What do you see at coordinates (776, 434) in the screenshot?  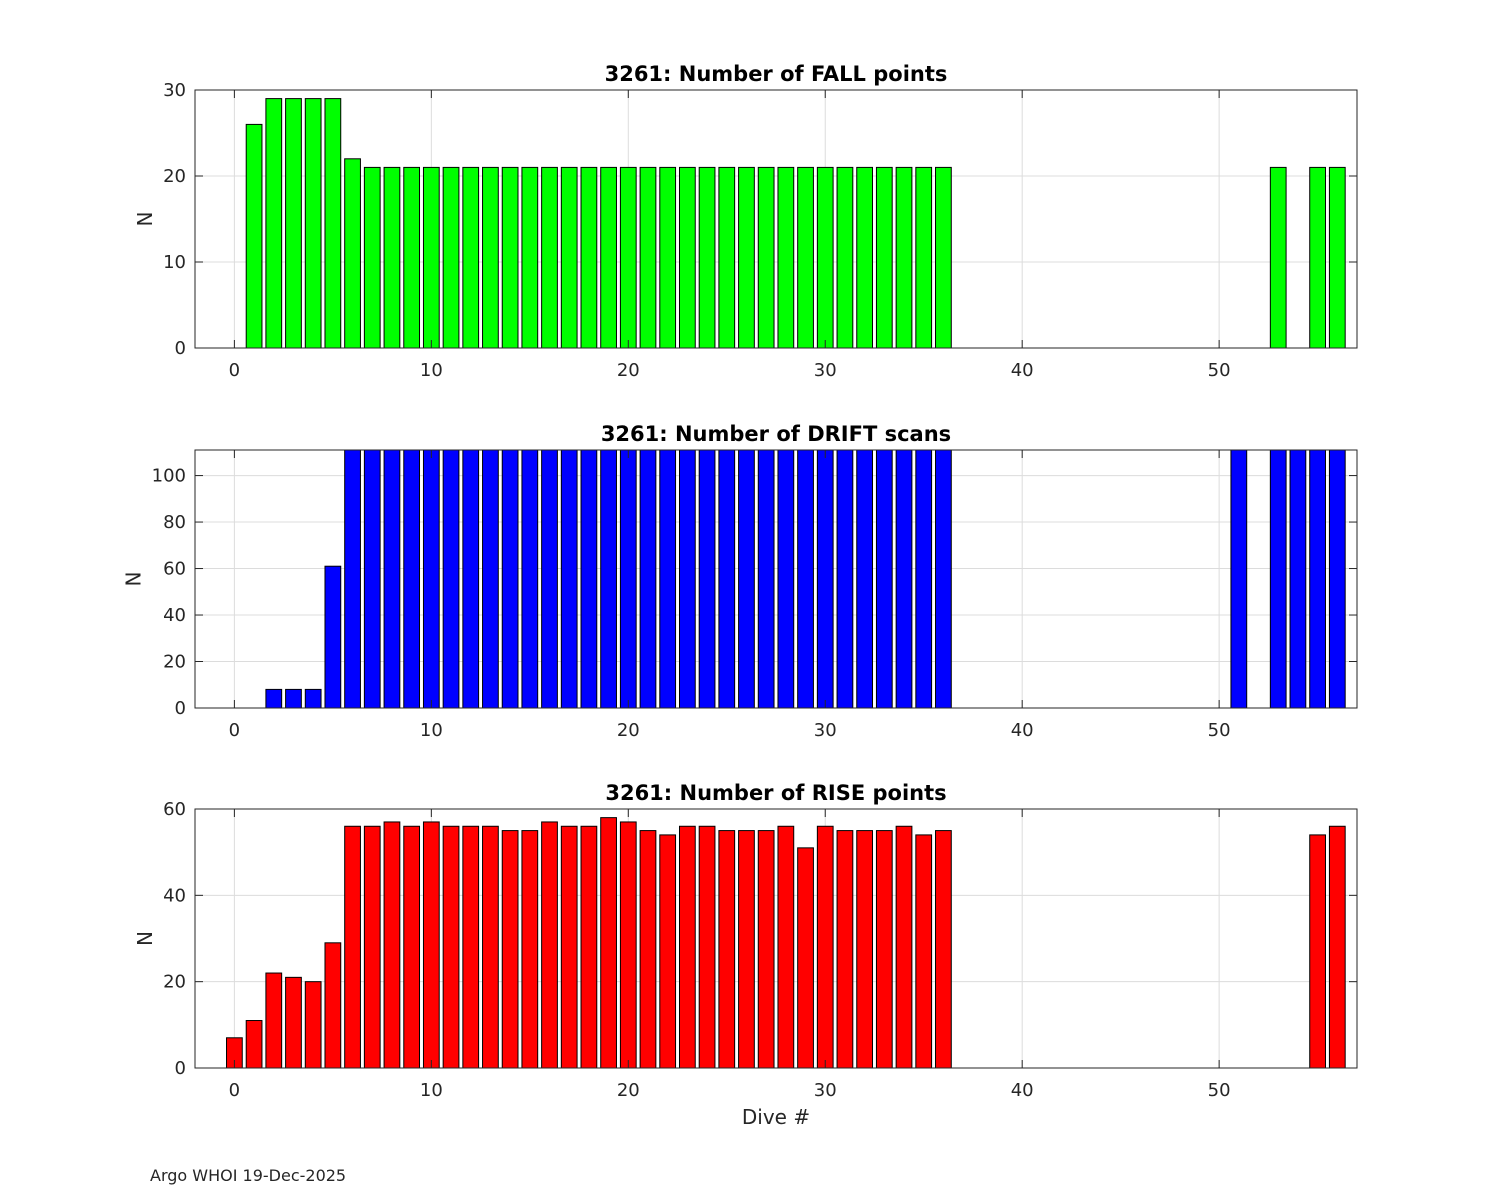 I see `chart-title: 3261: Number of DRIFT scans` at bounding box center [776, 434].